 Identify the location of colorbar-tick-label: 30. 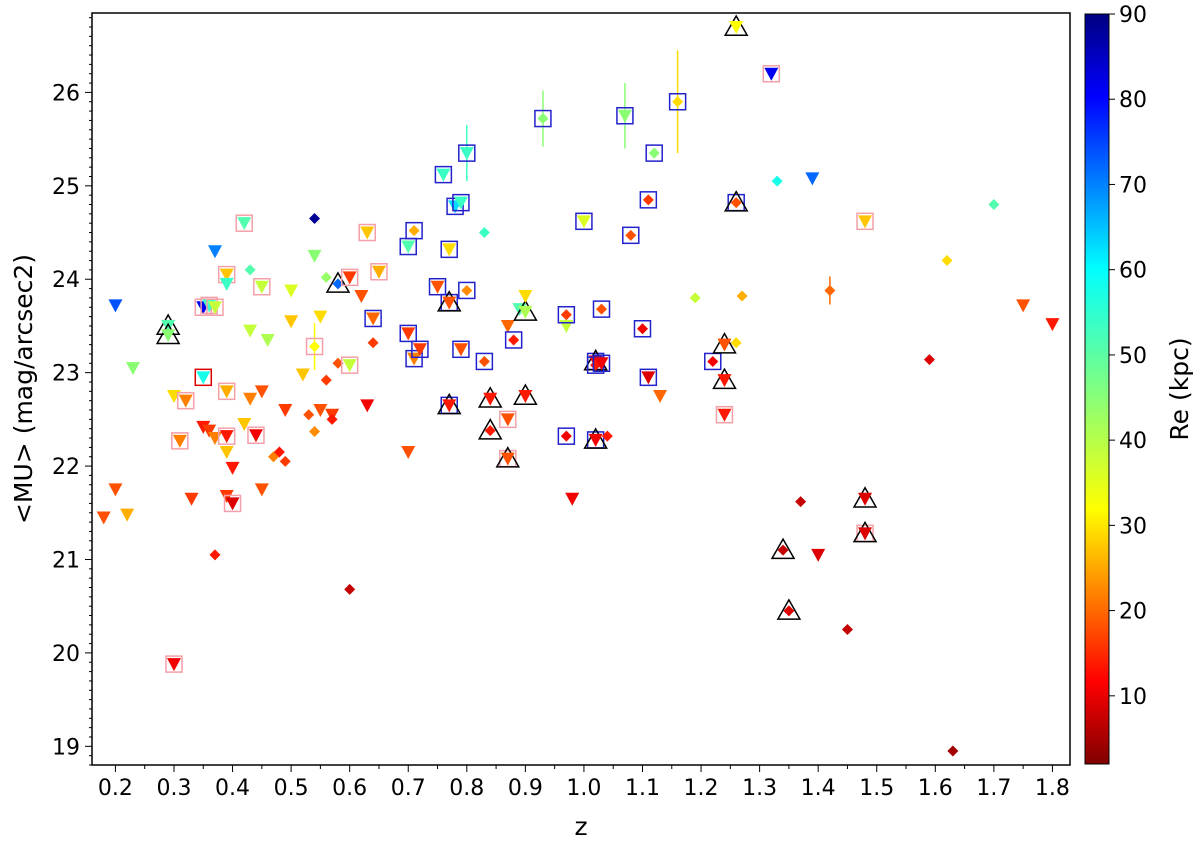
(1133, 526).